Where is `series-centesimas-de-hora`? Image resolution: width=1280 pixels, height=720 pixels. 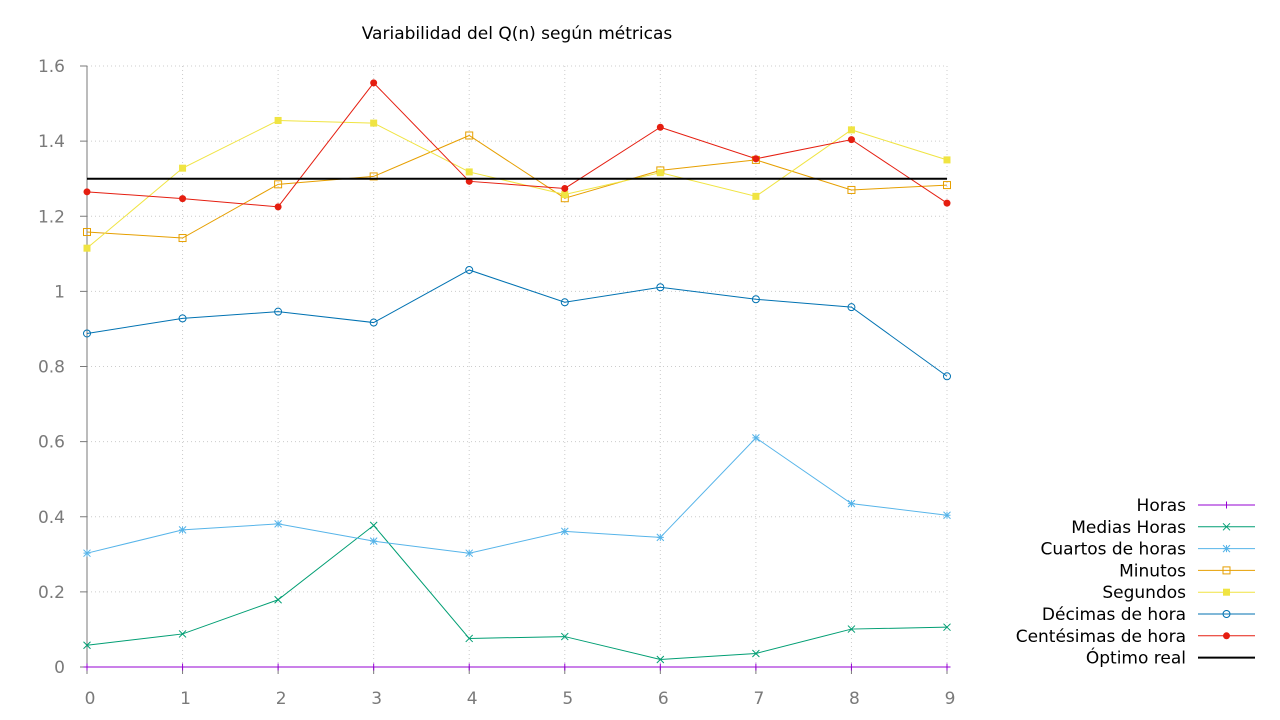
series-centesimas-de-hora is located at coordinates (517, 145).